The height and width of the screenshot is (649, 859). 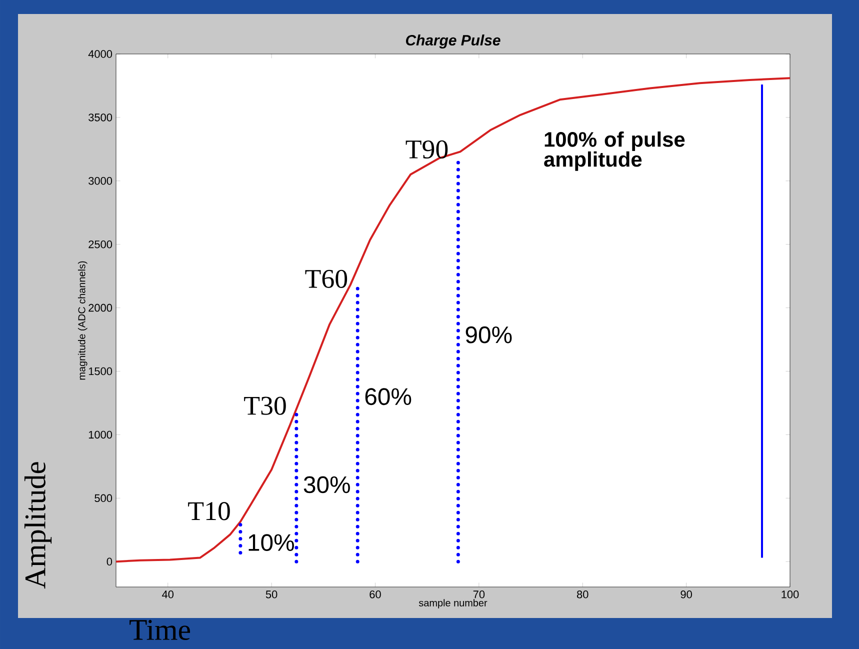 I want to click on annotation: T60, so click(x=326, y=279).